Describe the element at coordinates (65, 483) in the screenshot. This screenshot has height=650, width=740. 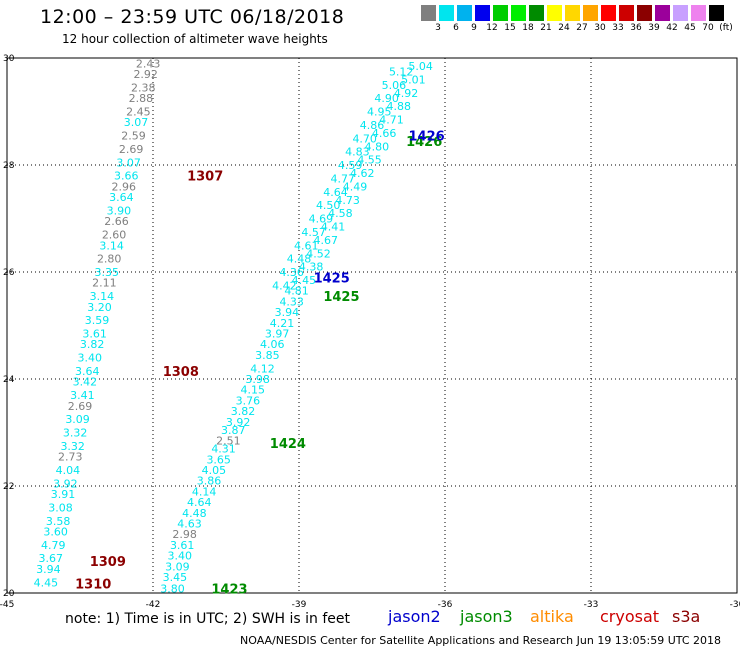
I see `wave-height-value: 3.92` at that location.